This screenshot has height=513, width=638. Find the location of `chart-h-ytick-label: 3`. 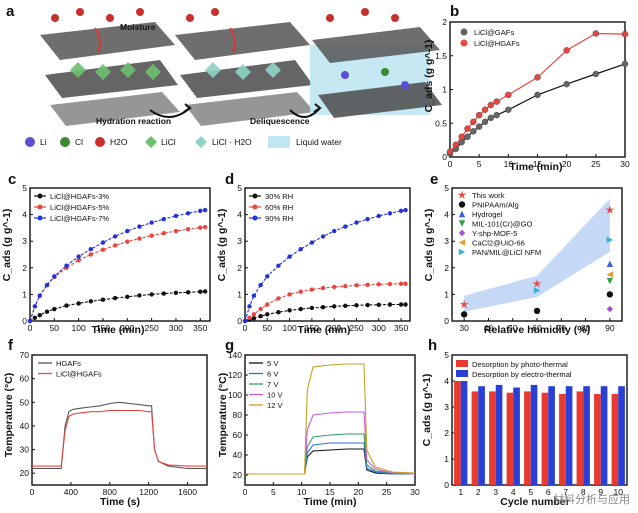

chart-h-ytick-label: 3 is located at coordinates (446, 407).